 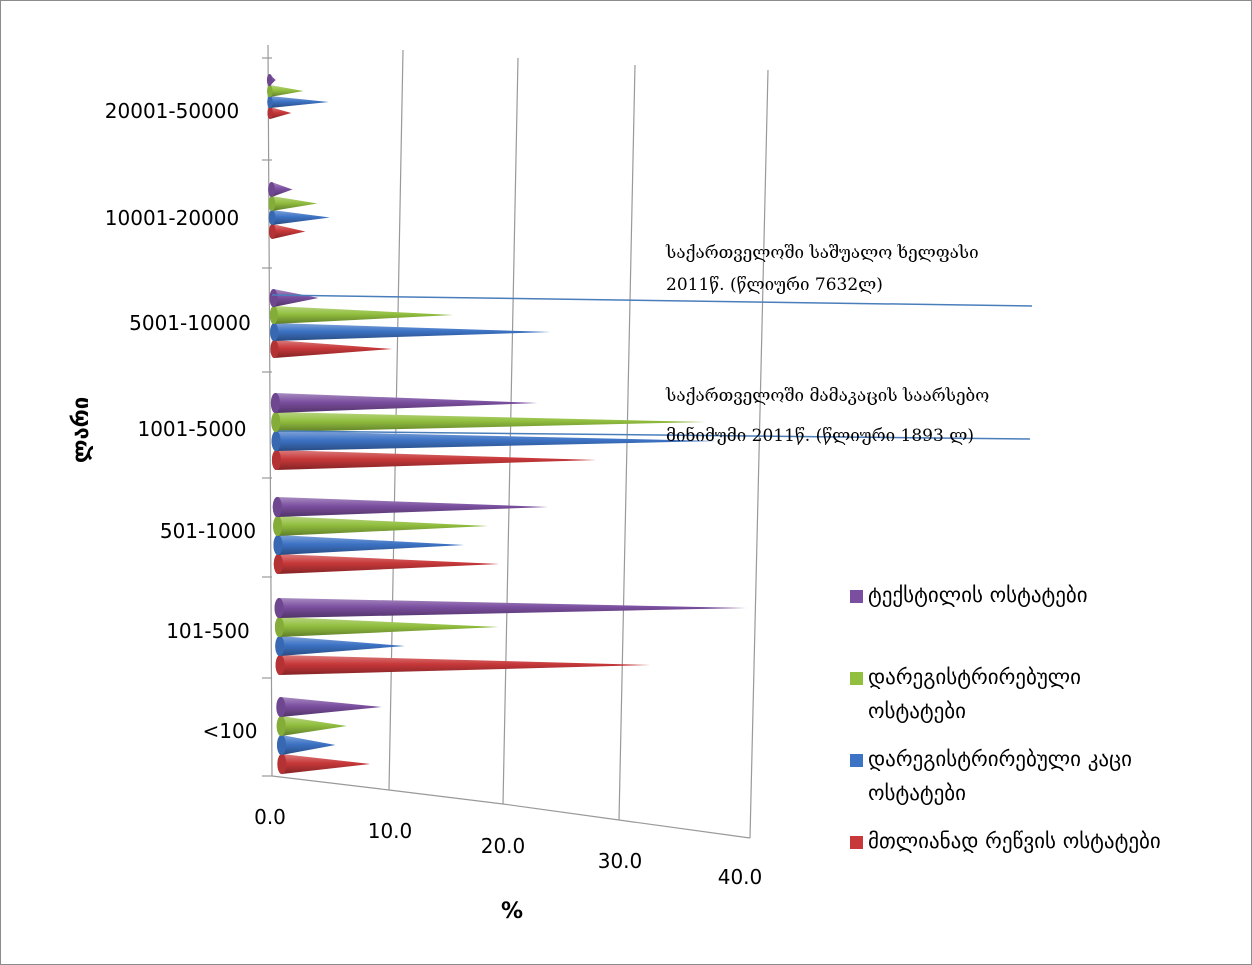 What do you see at coordinates (270, 817) in the screenshot?
I see `x-tick-label: 0.0` at bounding box center [270, 817].